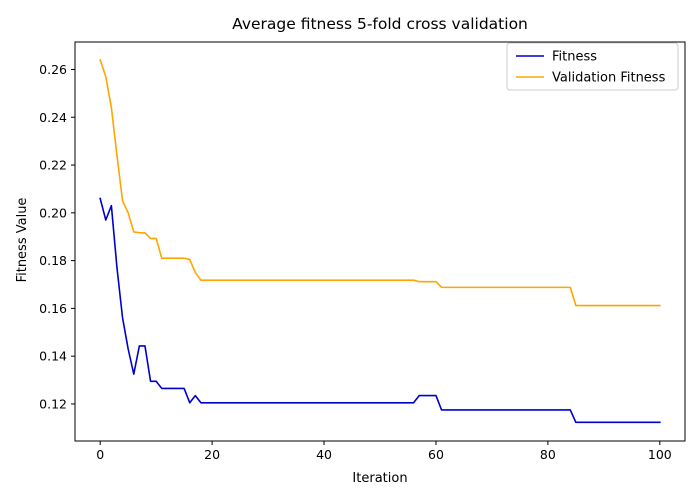 This screenshot has height=500, width=700. What do you see at coordinates (53, 260) in the screenshot?
I see `y-tick-label: 0.18` at bounding box center [53, 260].